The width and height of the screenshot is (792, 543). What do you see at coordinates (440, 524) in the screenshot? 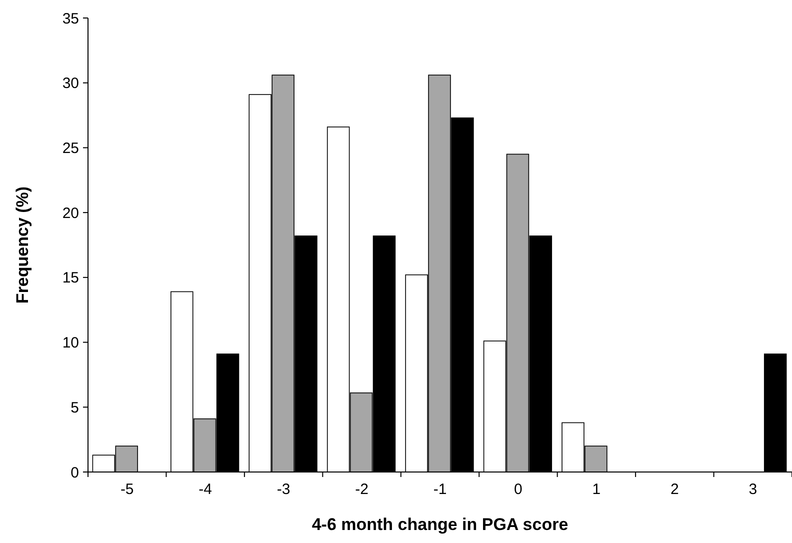
I see `x-axis-title: 4-6 month change in PGA score` at bounding box center [440, 524].